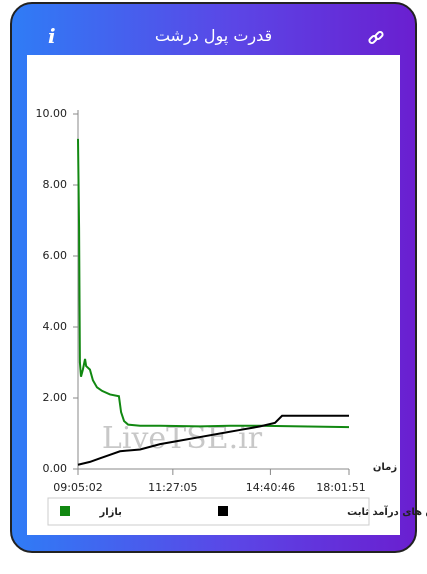 The width and height of the screenshot is (427, 574). I want to click on info-button: i, so click(52, 36).